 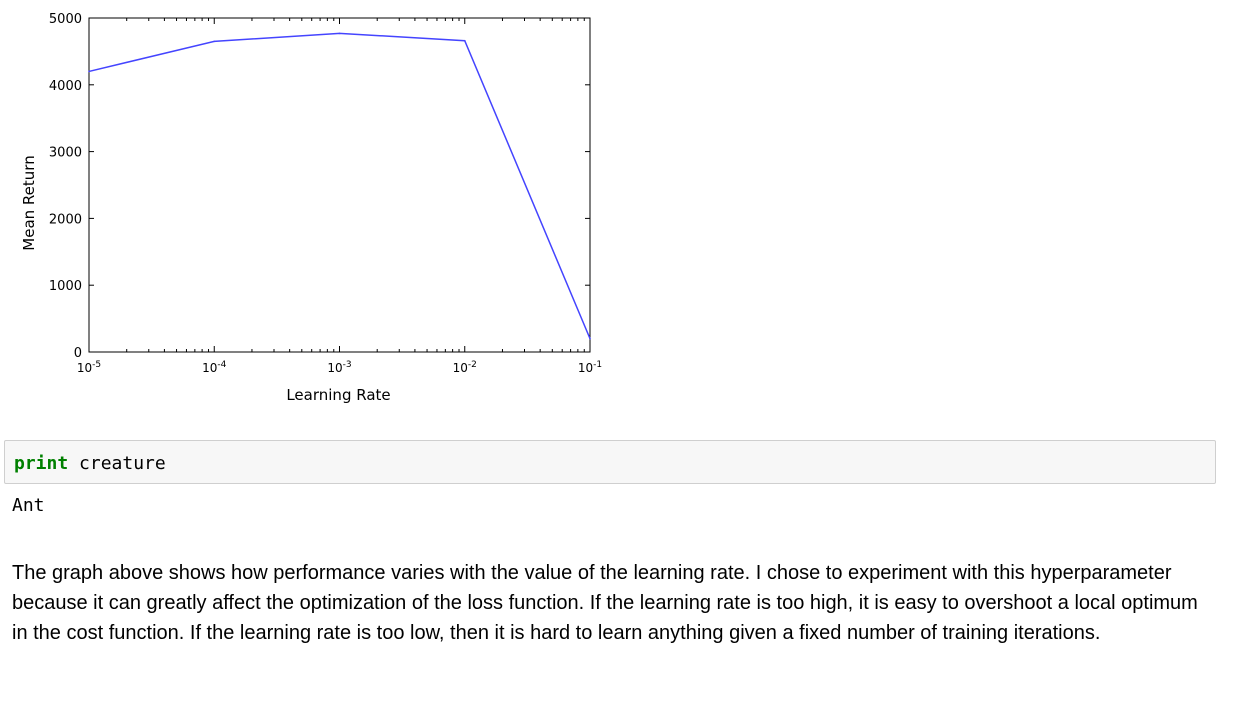 I want to click on x-tick-exponent: -2, so click(x=472, y=365).